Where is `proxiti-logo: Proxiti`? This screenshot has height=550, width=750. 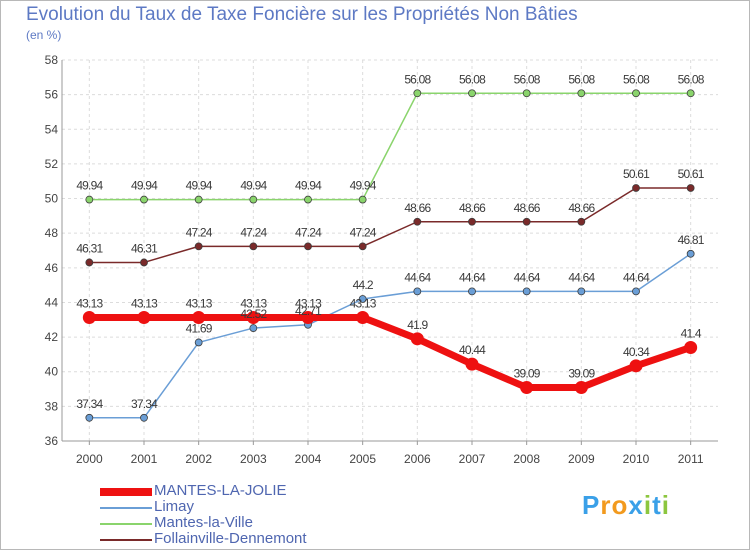 proxiti-logo: Proxiti is located at coordinates (626, 505).